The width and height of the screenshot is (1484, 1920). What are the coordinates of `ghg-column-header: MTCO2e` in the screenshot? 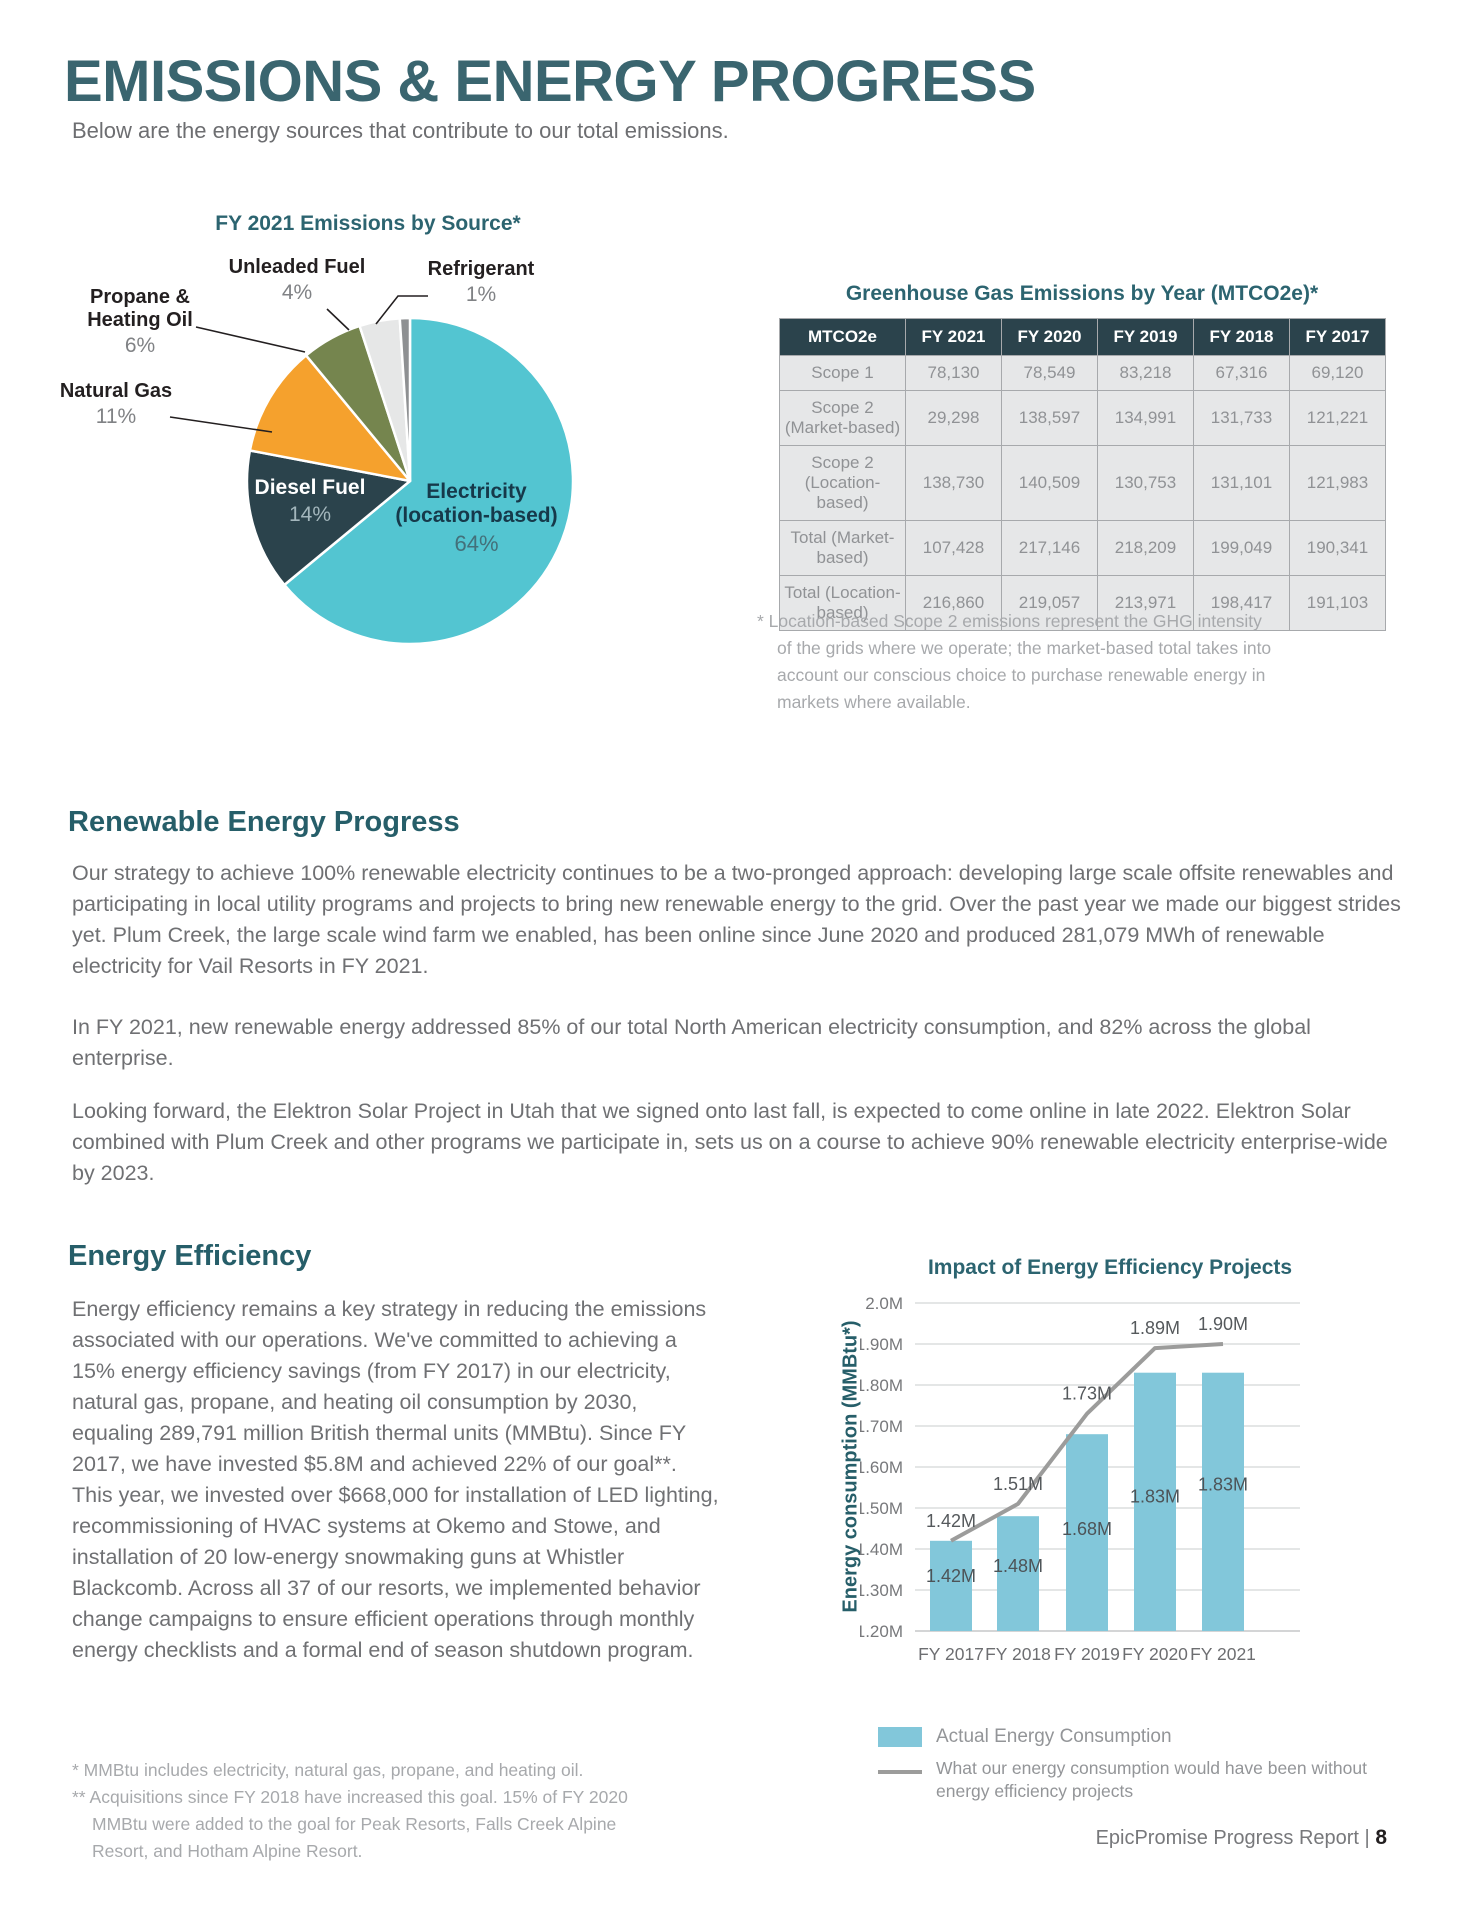 It's located at (842, 337).